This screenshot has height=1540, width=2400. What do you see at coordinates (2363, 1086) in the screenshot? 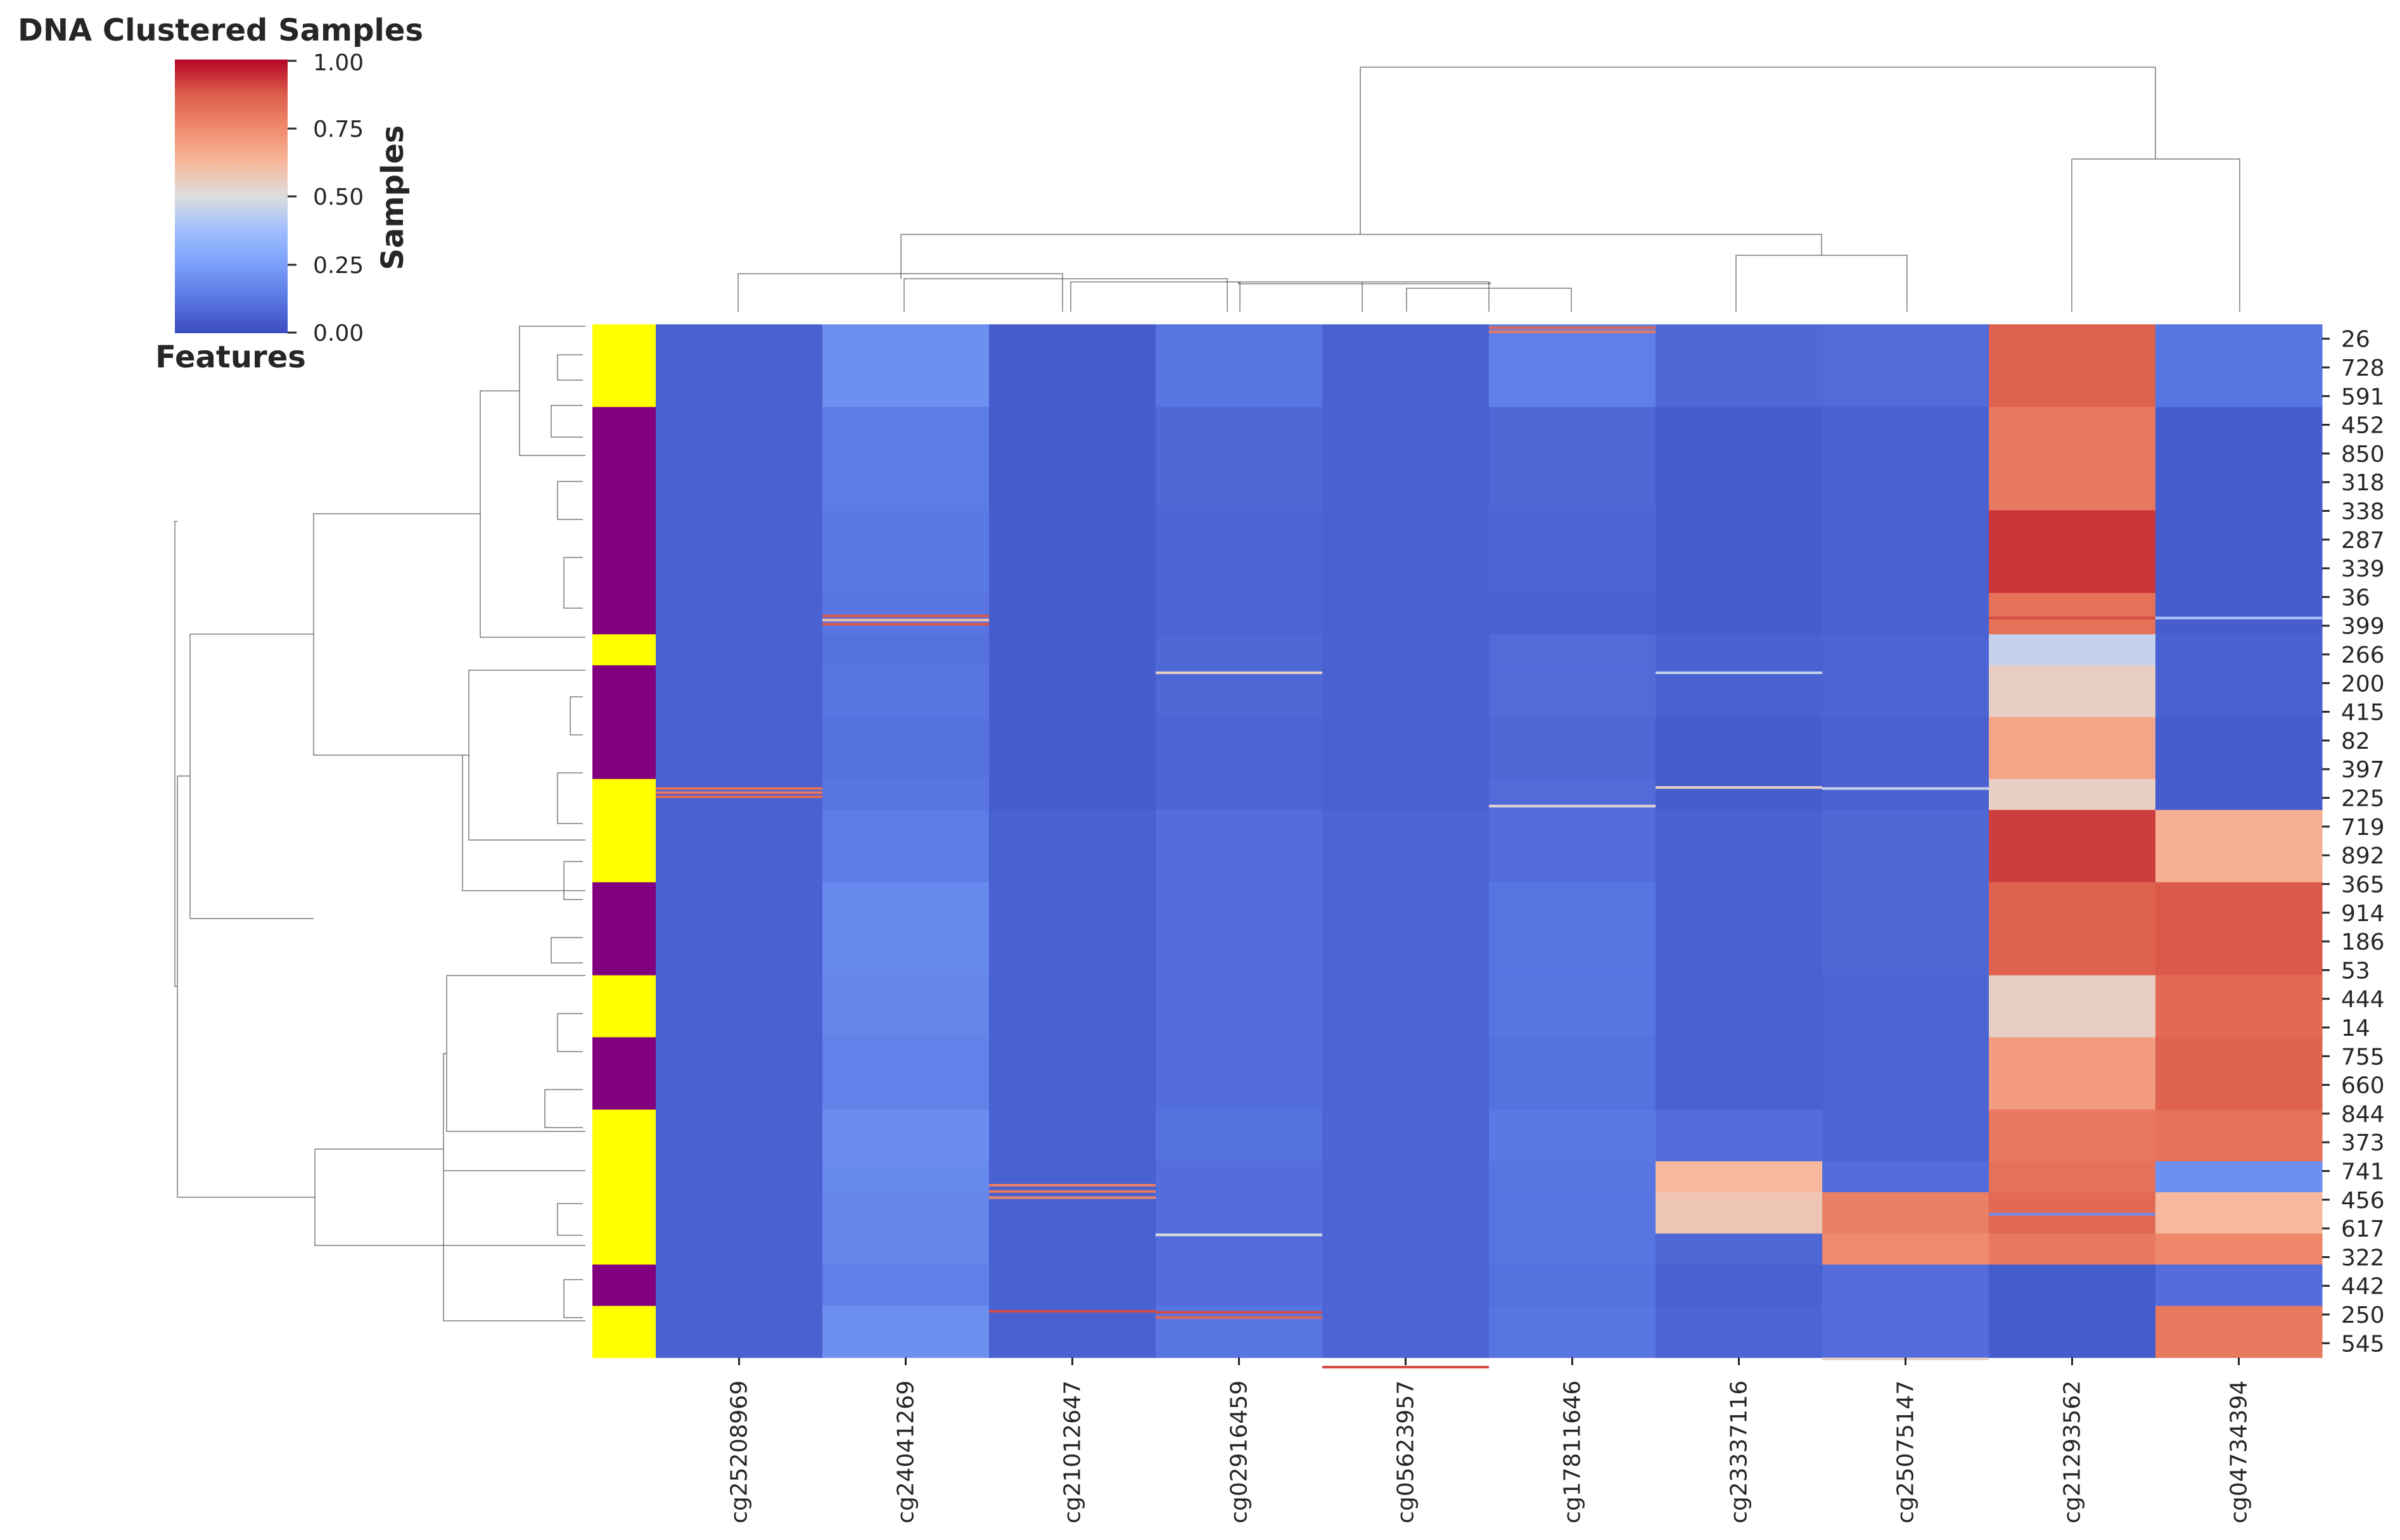
I see `row-label-660: 660` at bounding box center [2363, 1086].